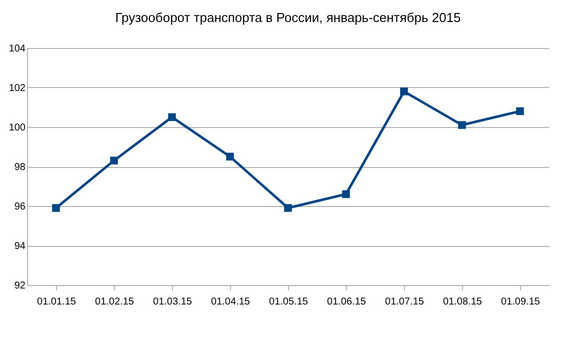 The height and width of the screenshot is (339, 570). I want to click on x-tick-label: 01.03.15, so click(172, 302).